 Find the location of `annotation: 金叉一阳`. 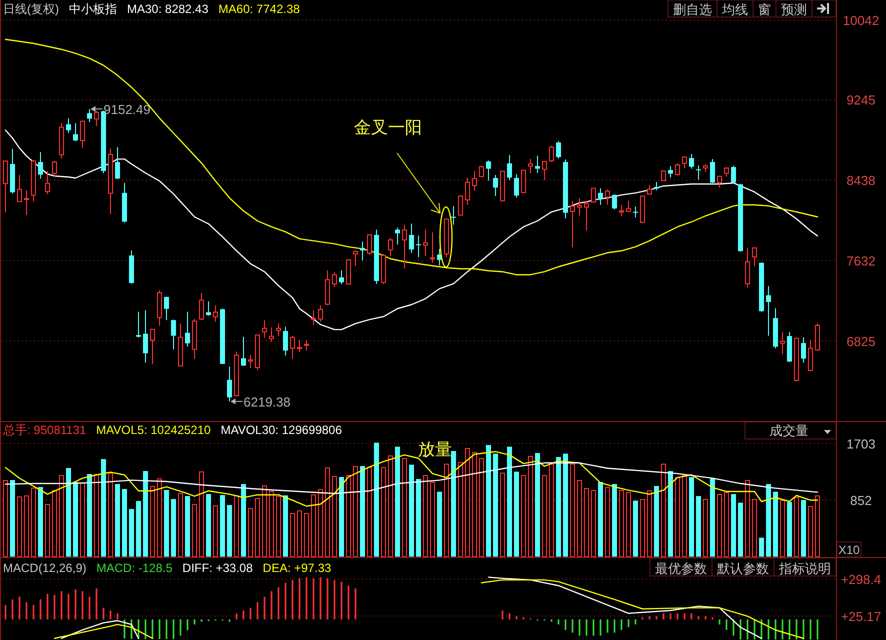

annotation: 金叉一阳 is located at coordinates (388, 127).